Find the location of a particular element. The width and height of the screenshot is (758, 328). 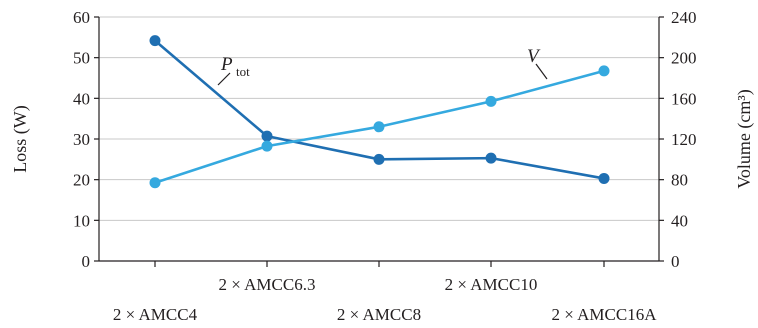

y-left-tick-label: 20 is located at coordinates (81, 180).